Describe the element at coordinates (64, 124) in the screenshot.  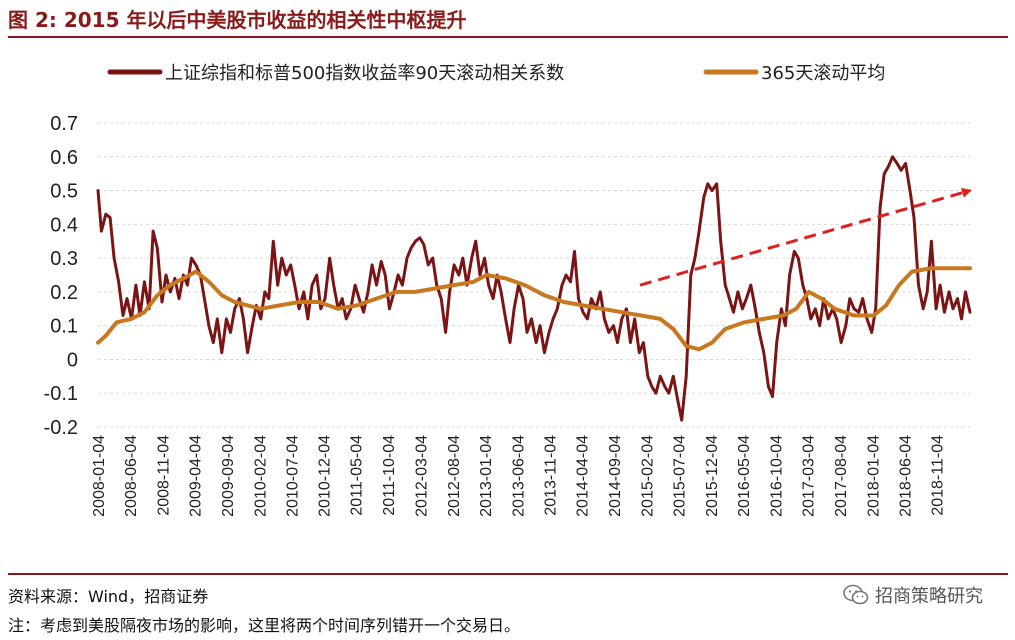
I see `y-tick-label: 0.7` at that location.